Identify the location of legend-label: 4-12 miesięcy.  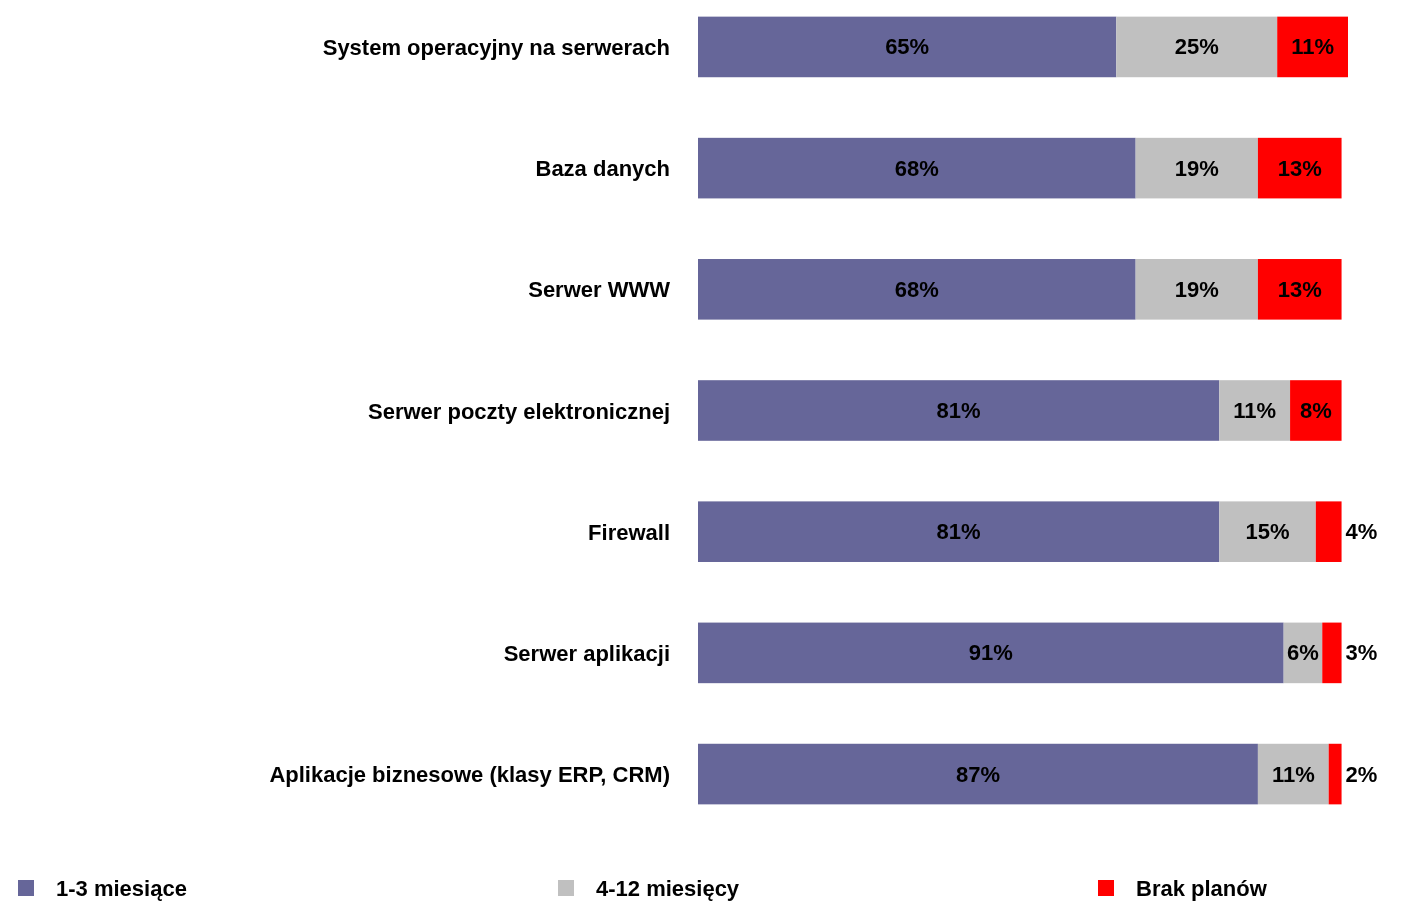
(668, 888).